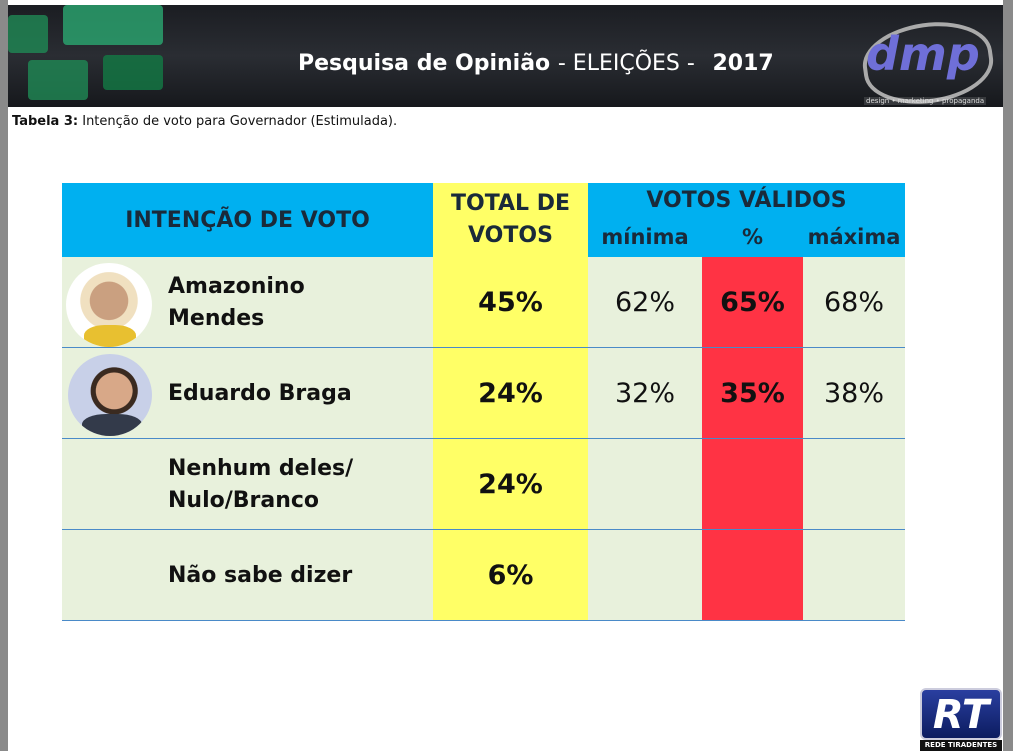 This screenshot has height=751, width=1013. I want to click on rt-logo: RT, so click(961, 714).